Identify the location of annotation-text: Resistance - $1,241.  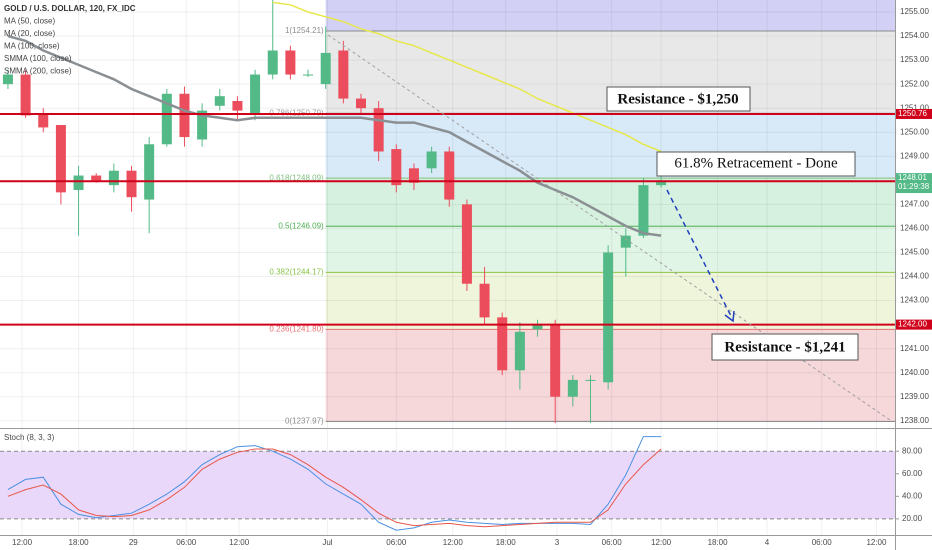
(784, 347).